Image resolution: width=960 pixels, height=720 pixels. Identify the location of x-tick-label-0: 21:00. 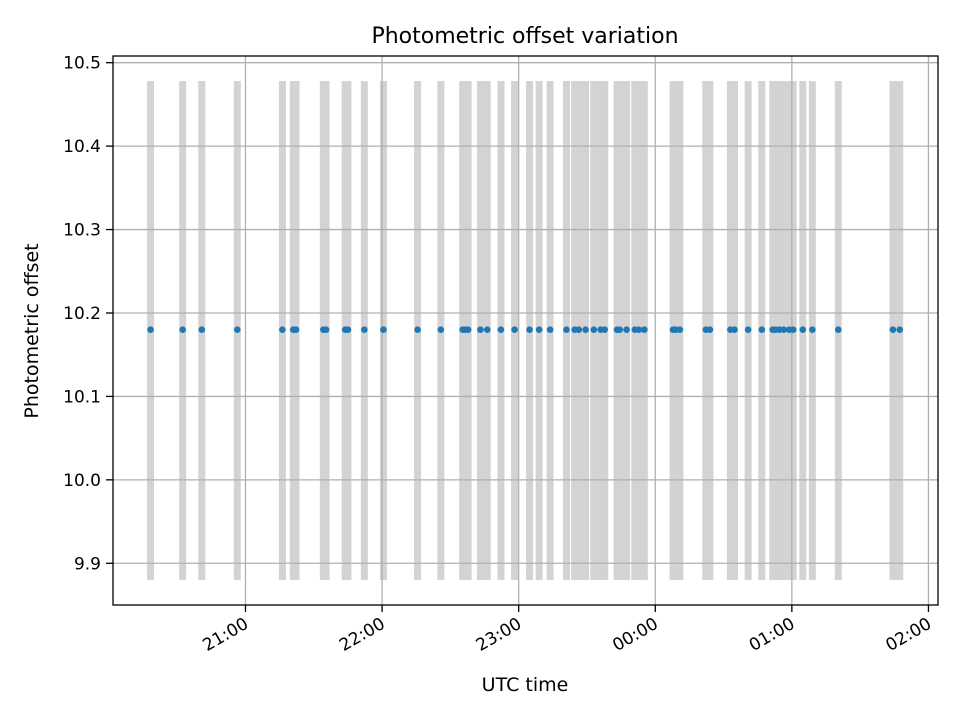
(226, 635).